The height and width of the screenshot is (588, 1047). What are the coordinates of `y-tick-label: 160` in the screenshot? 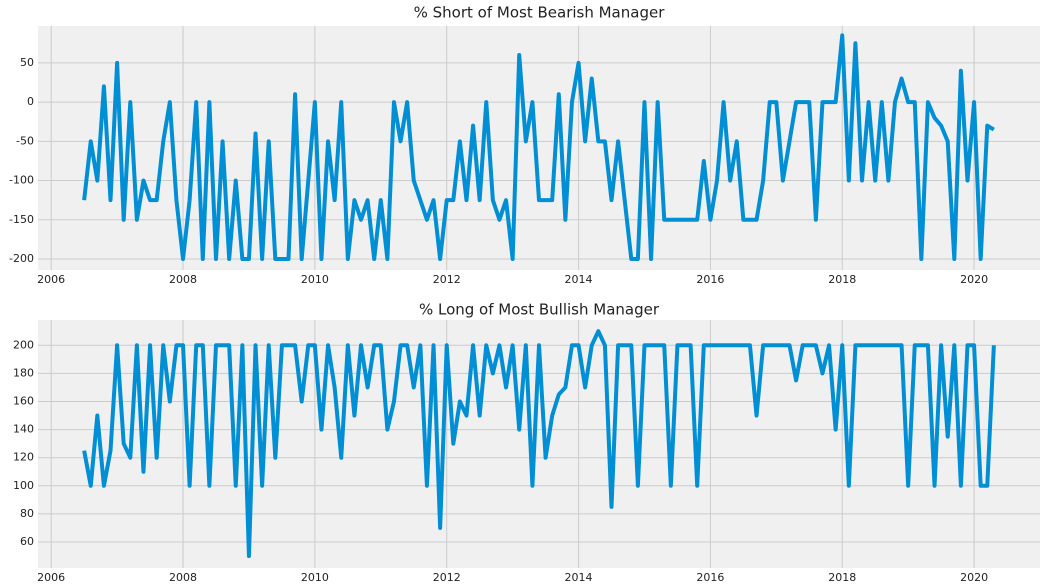 It's located at (23, 400).